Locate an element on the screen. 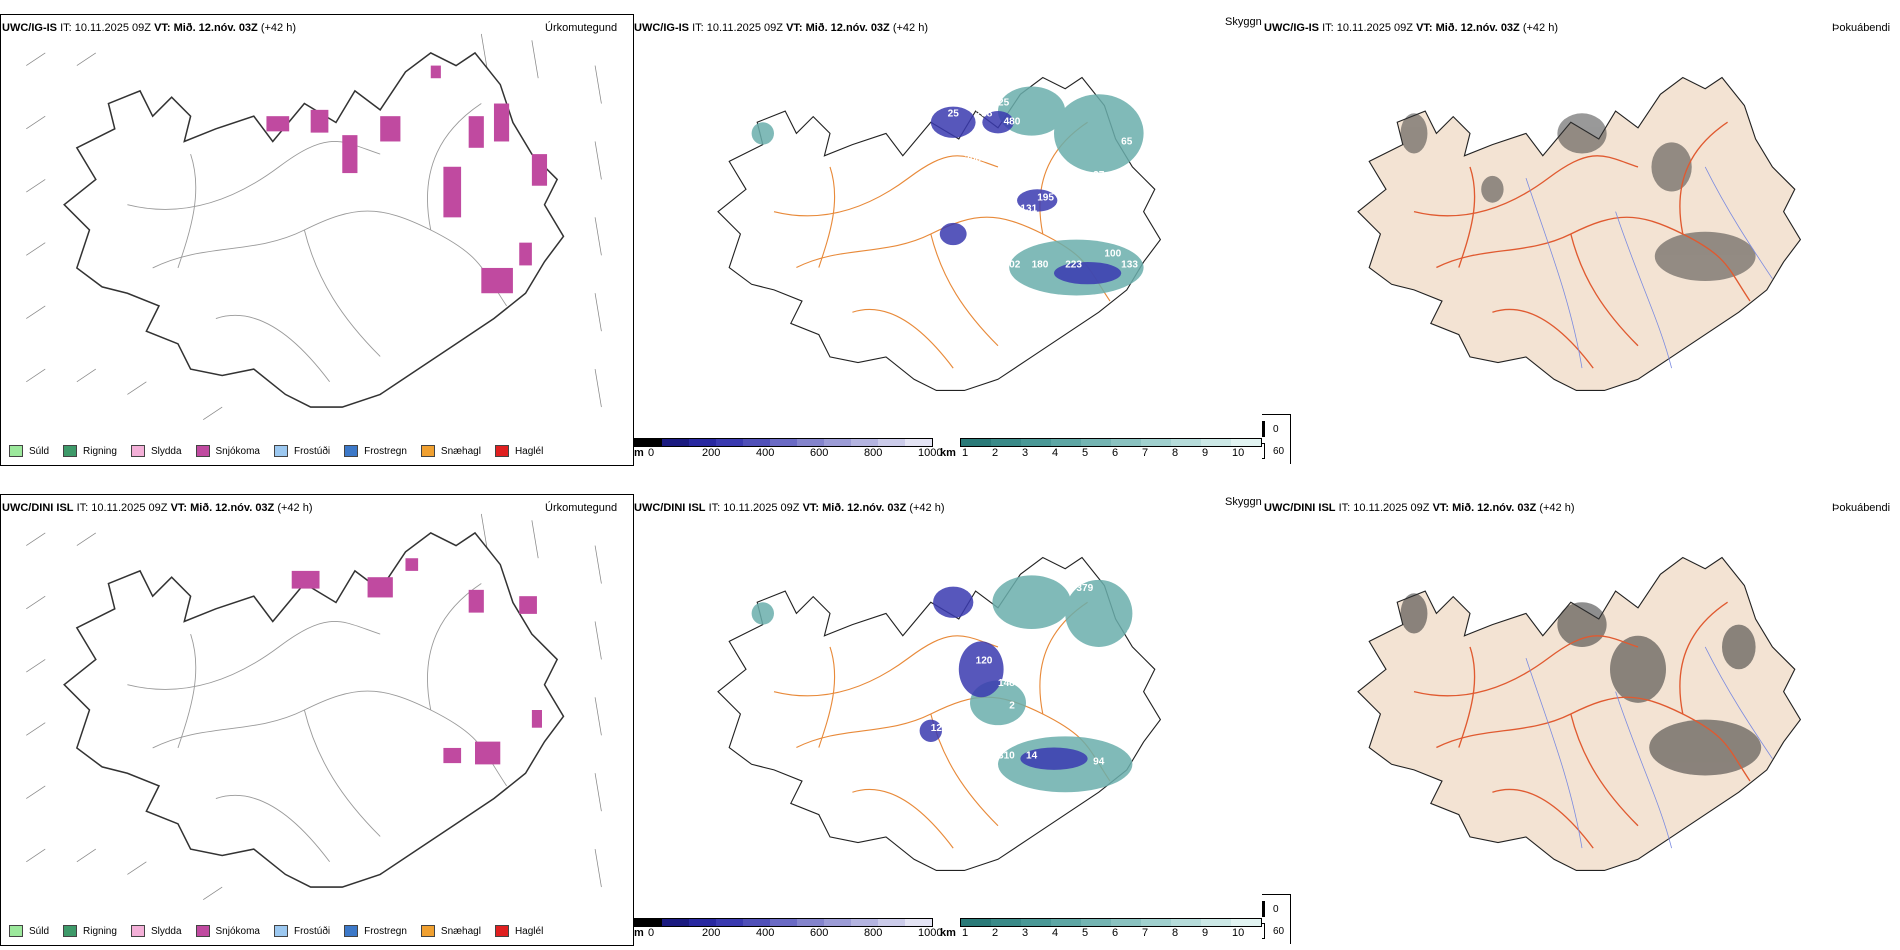 The width and height of the screenshot is (1900, 950). fog-map-top is located at coordinates (1579, 234).